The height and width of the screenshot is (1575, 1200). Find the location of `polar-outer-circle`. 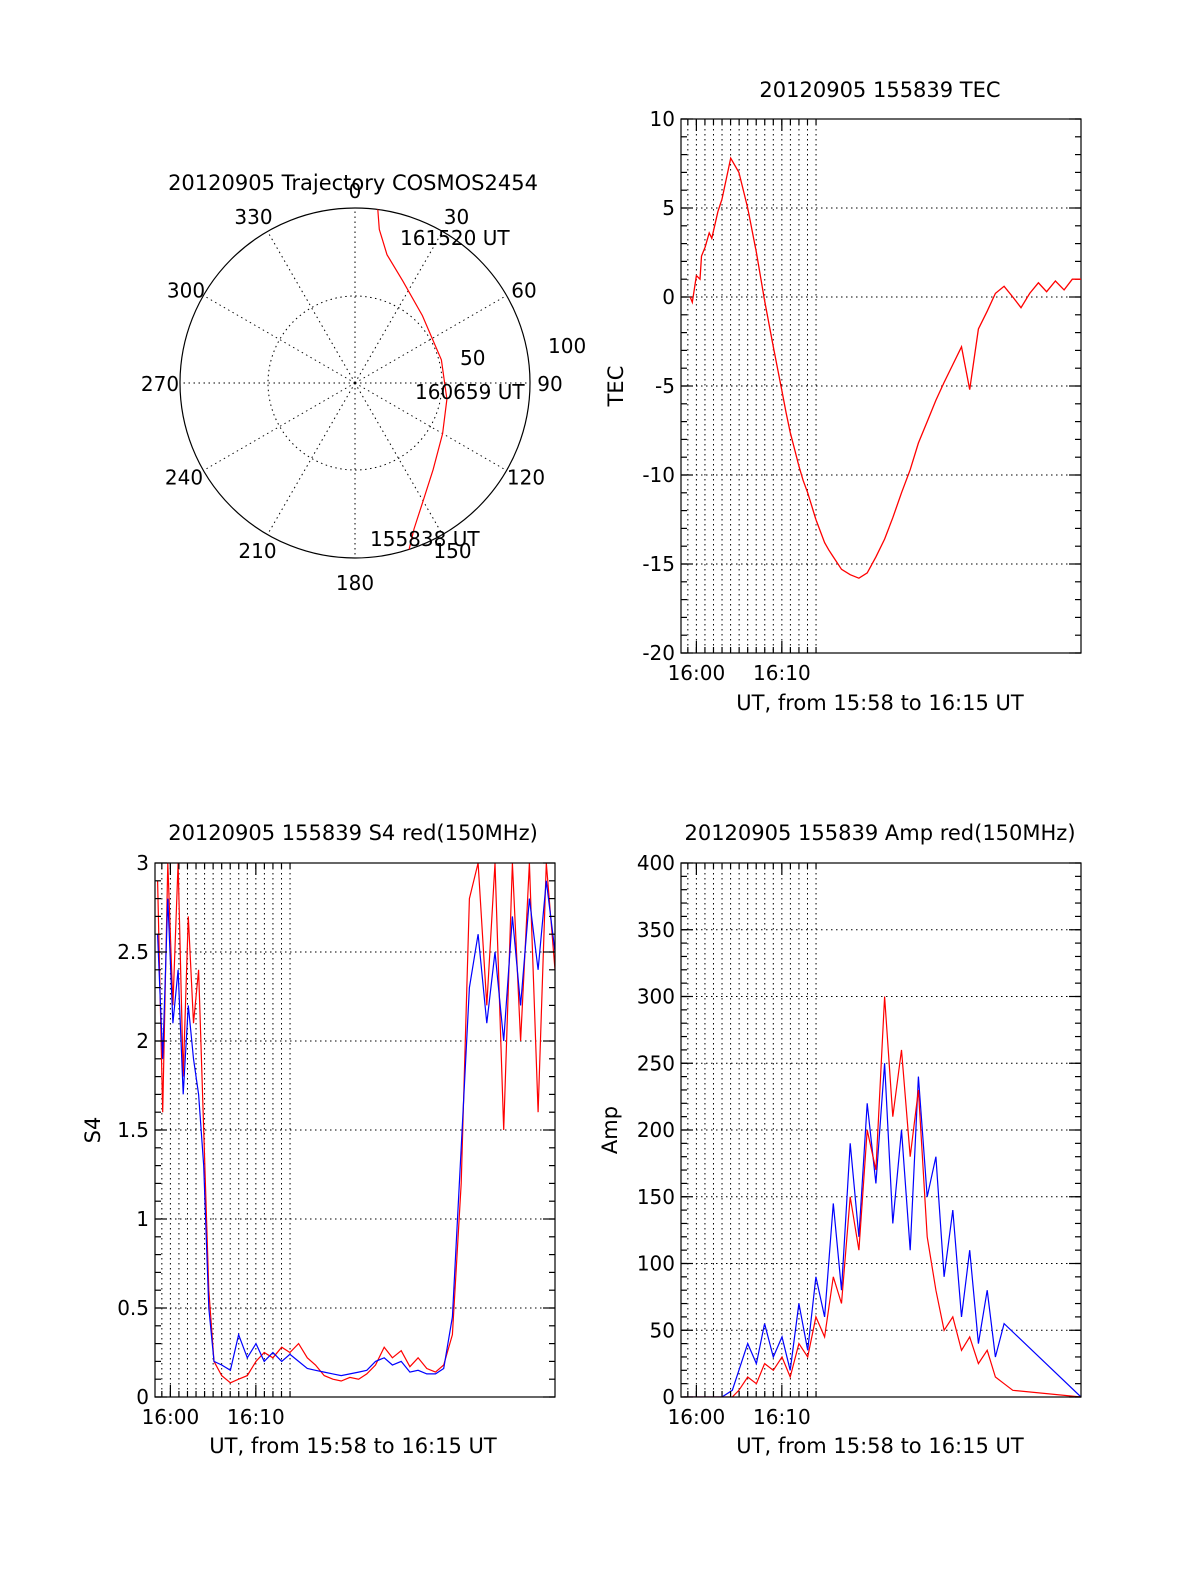

polar-outer-circle is located at coordinates (355, 383).